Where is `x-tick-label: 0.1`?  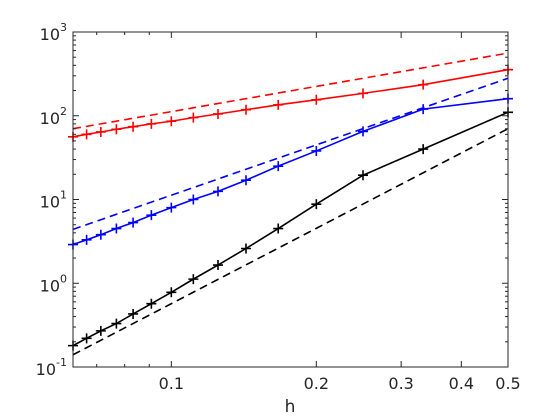
x-tick-label: 0.1 is located at coordinates (171, 383).